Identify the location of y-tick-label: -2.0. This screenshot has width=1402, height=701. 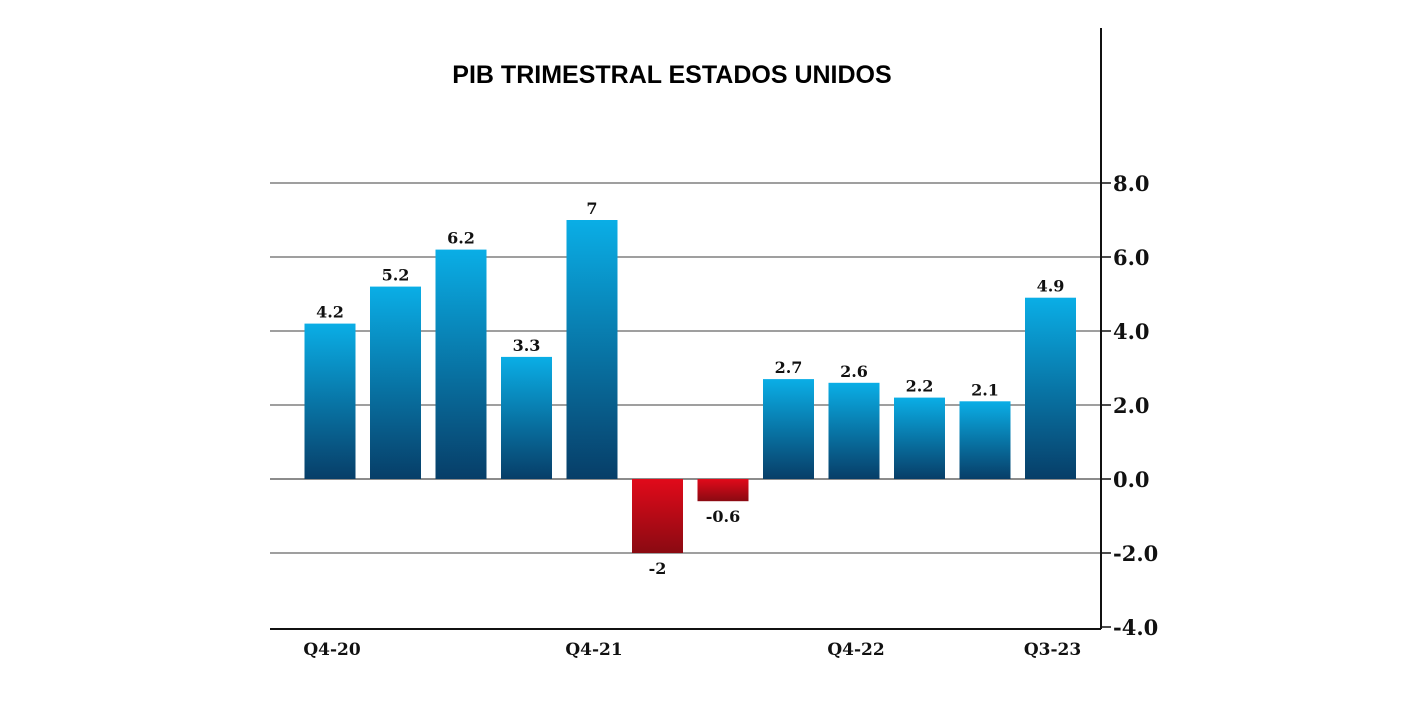
(1135, 553).